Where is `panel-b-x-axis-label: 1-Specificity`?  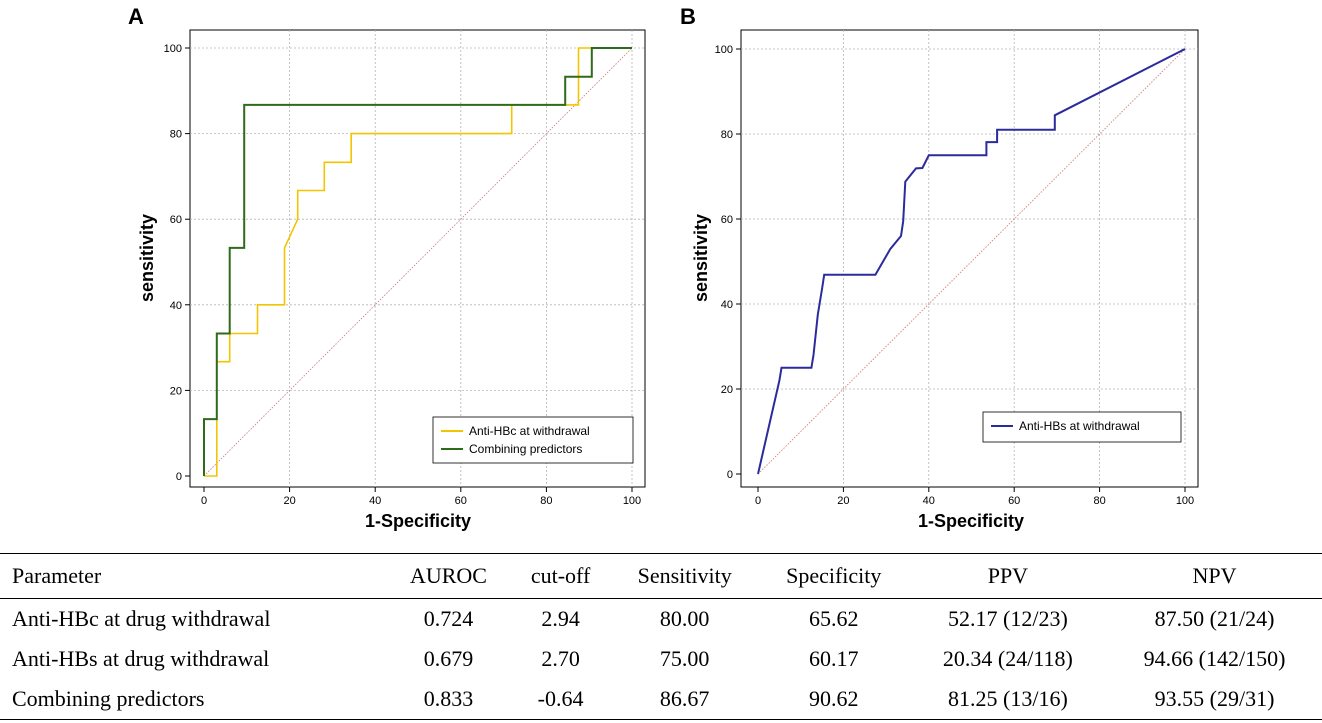 panel-b-x-axis-label: 1-Specificity is located at coordinates (971, 521).